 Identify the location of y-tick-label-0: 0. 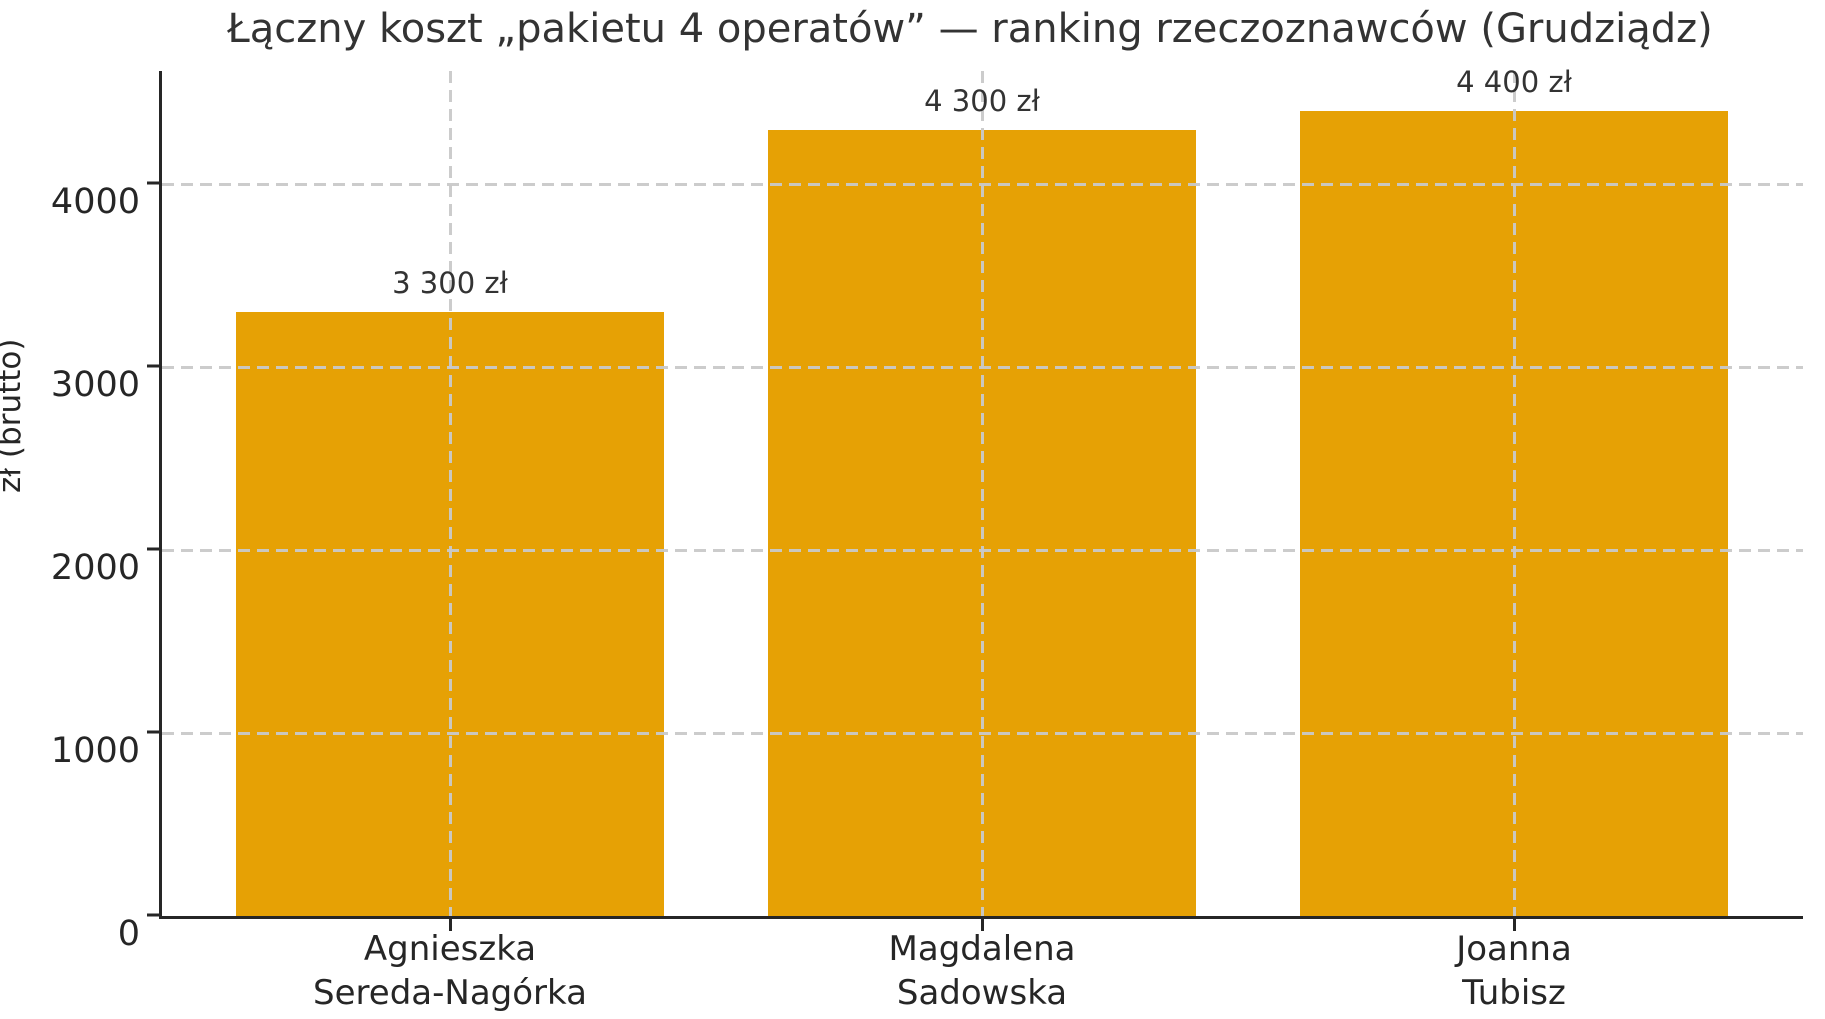
(128, 934).